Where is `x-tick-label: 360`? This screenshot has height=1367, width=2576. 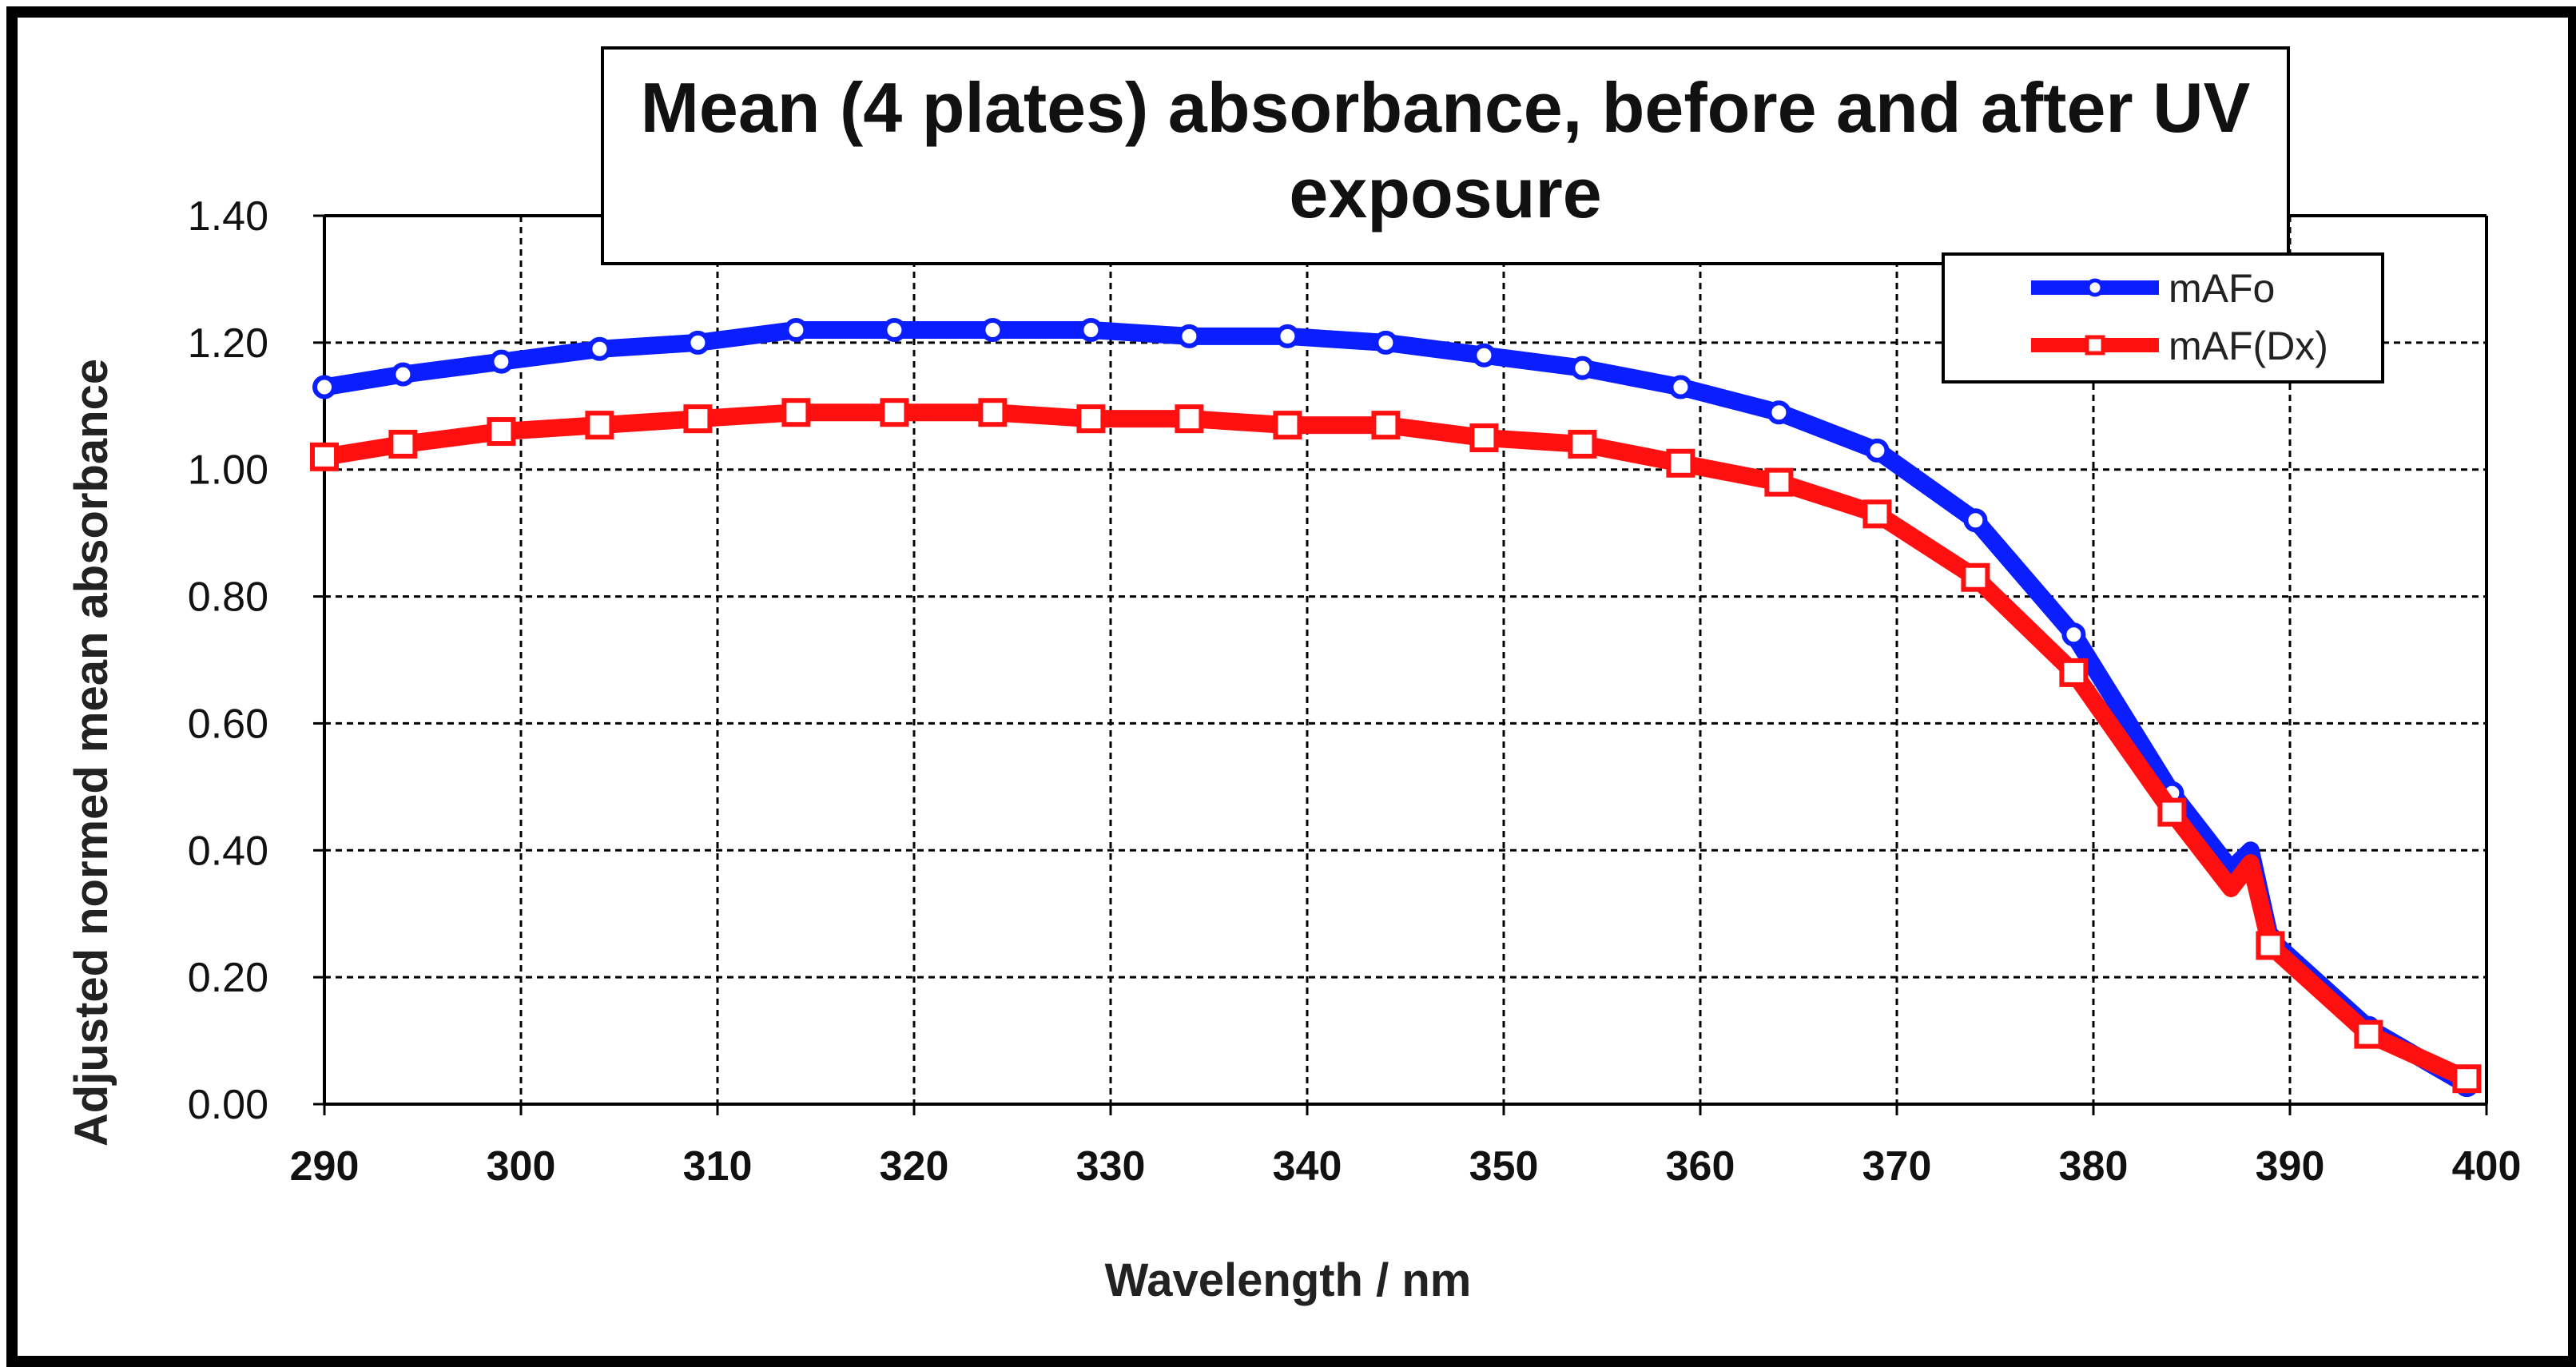 x-tick-label: 360 is located at coordinates (1700, 1166).